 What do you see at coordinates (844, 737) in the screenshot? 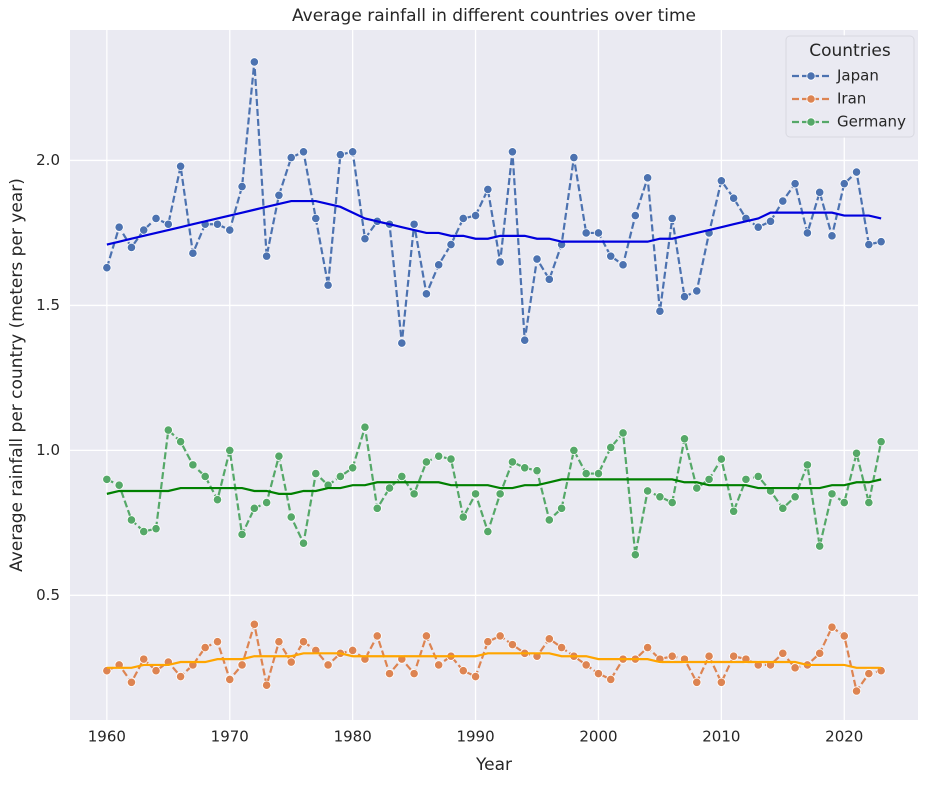
I see `x-tick-label: 2020` at bounding box center [844, 737].